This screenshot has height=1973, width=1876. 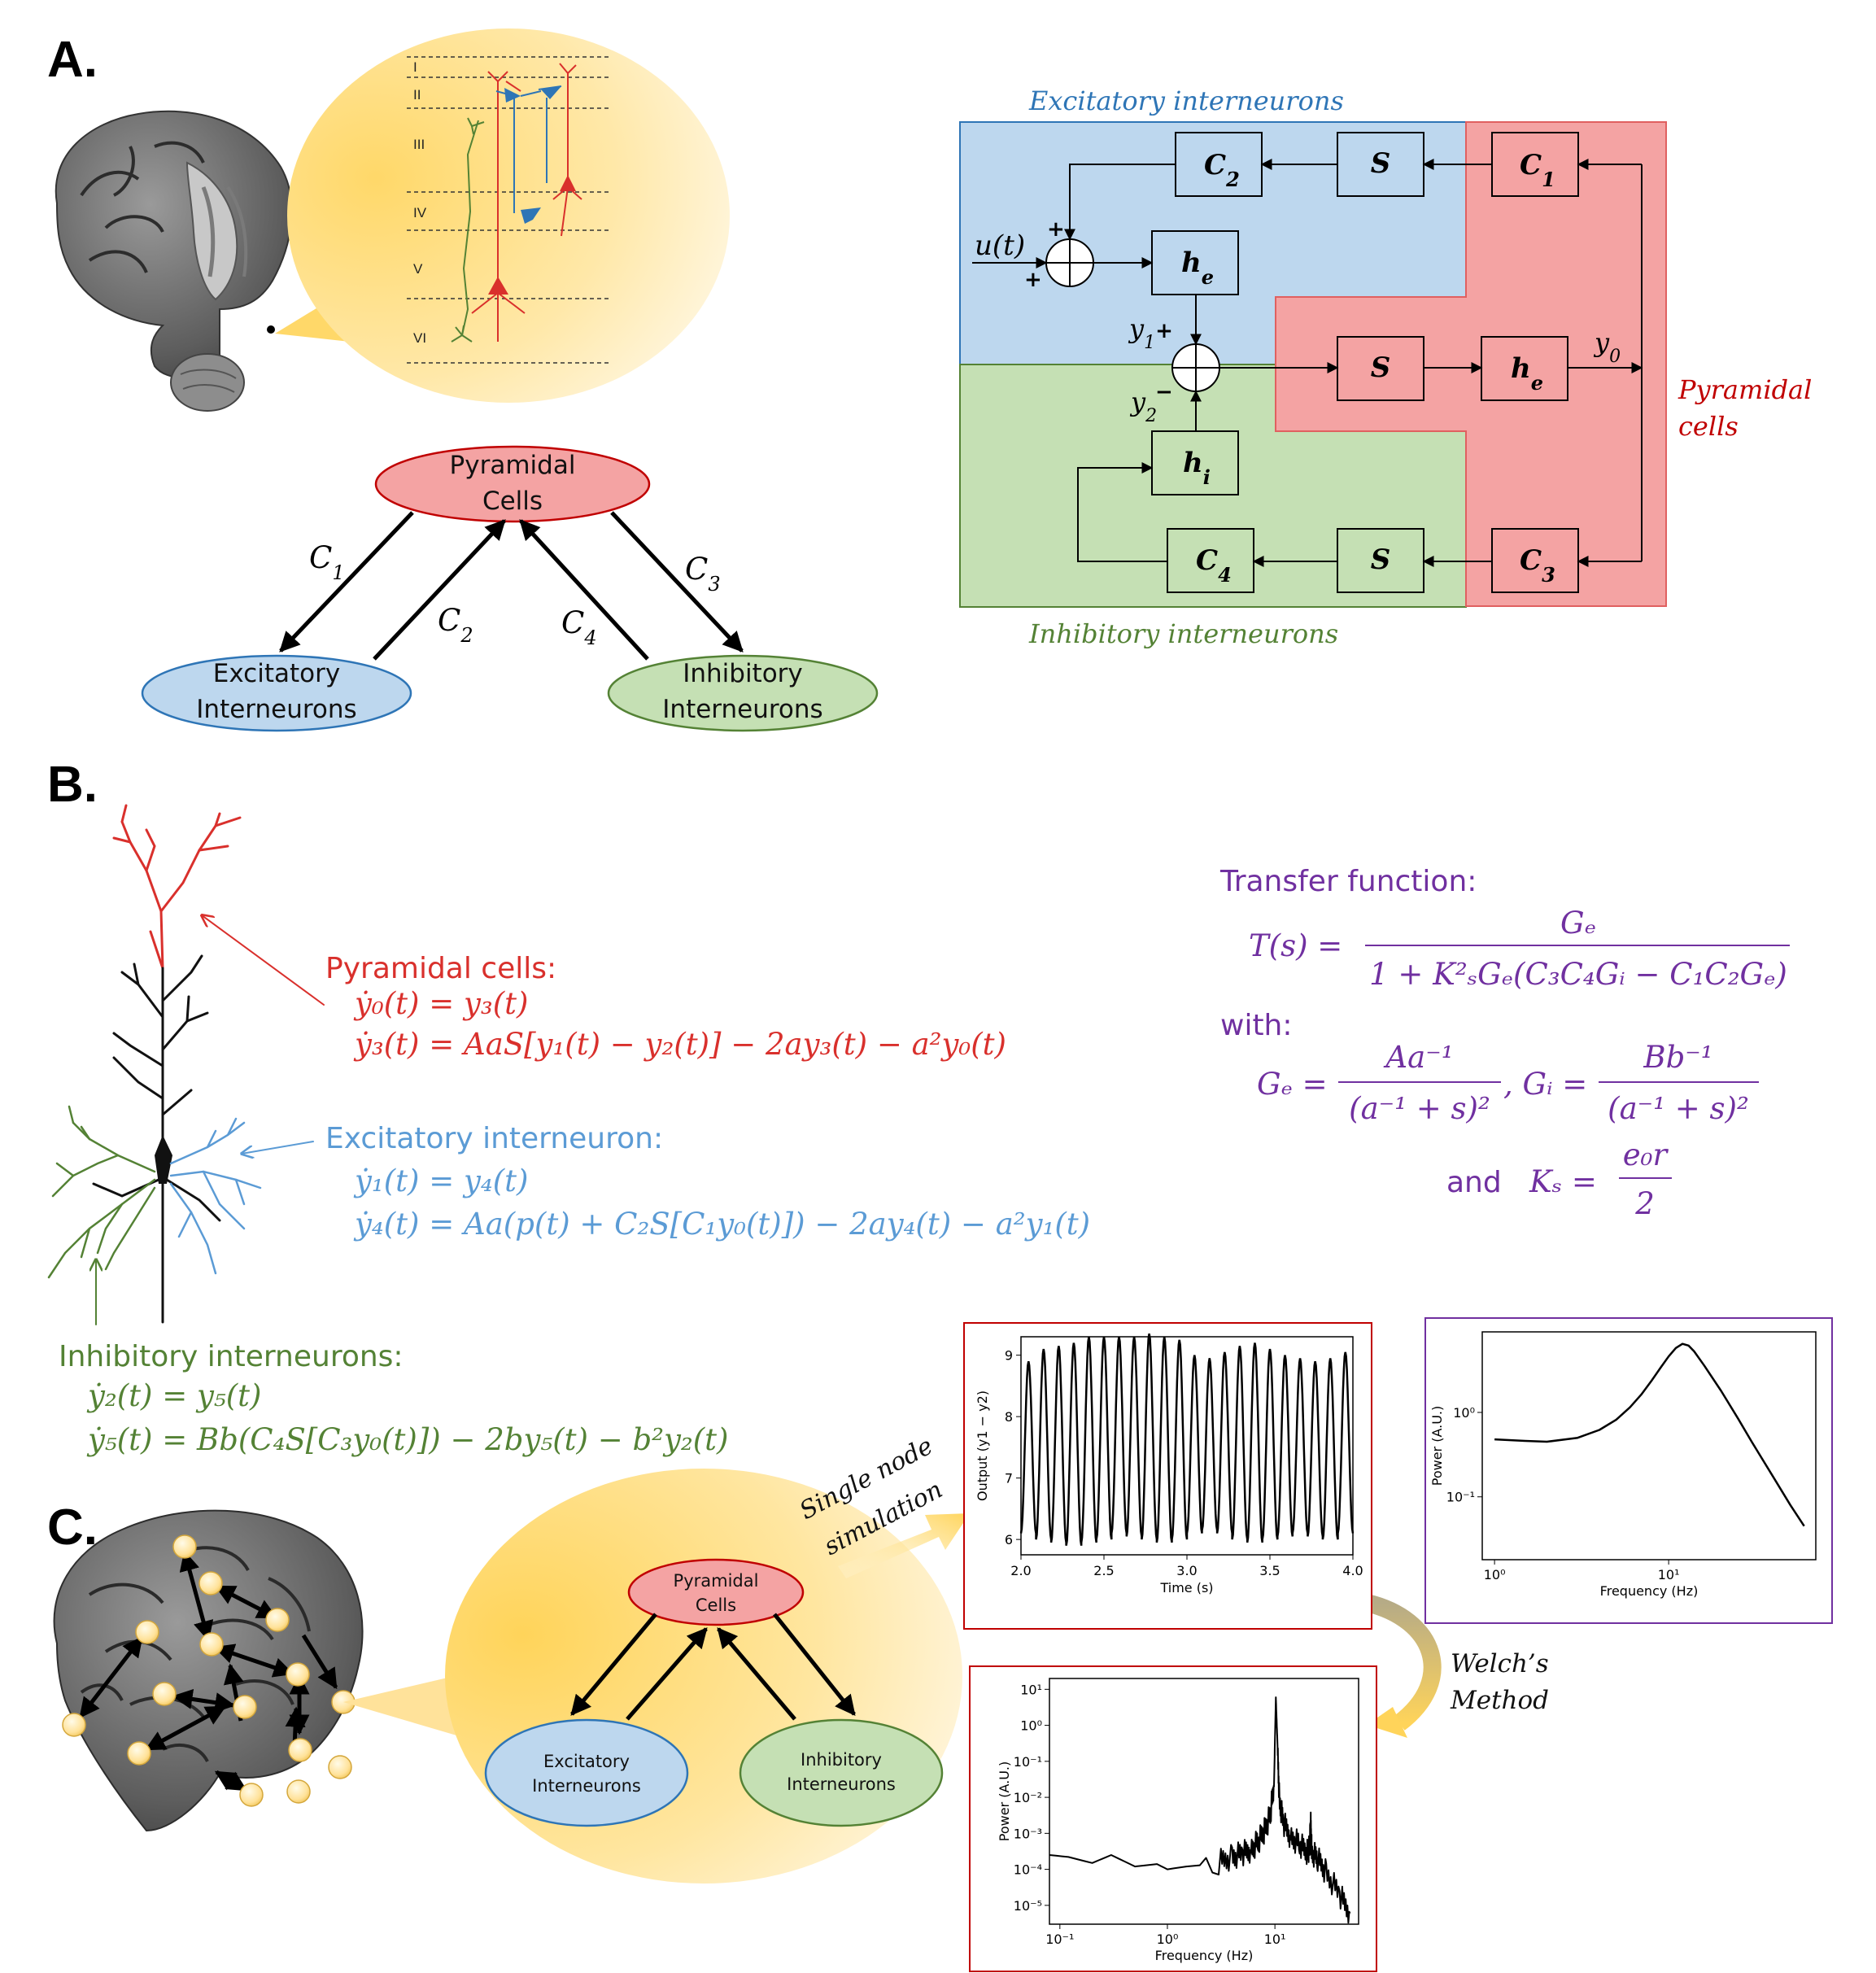 I want to click on red-pyramidal-neurons, so click(x=526, y=202).